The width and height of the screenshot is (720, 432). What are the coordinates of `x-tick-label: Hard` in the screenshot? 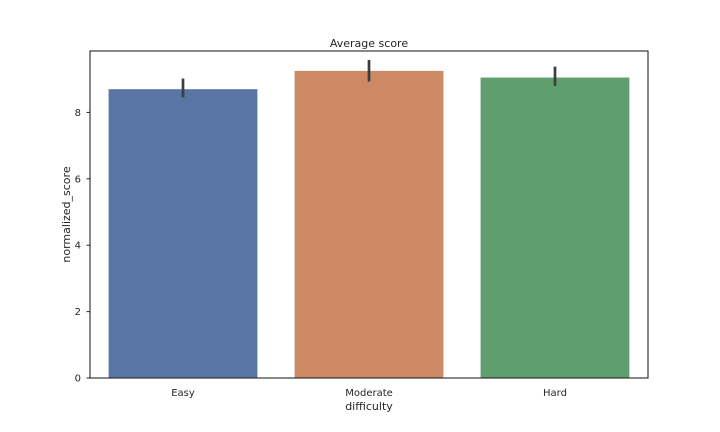 It's located at (555, 393).